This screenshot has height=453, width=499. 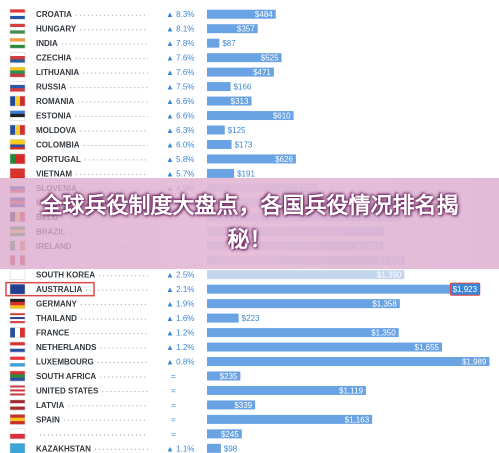 I want to click on row-czechia: CZECHIA ▲ 7.6% $525, so click(x=145, y=57).